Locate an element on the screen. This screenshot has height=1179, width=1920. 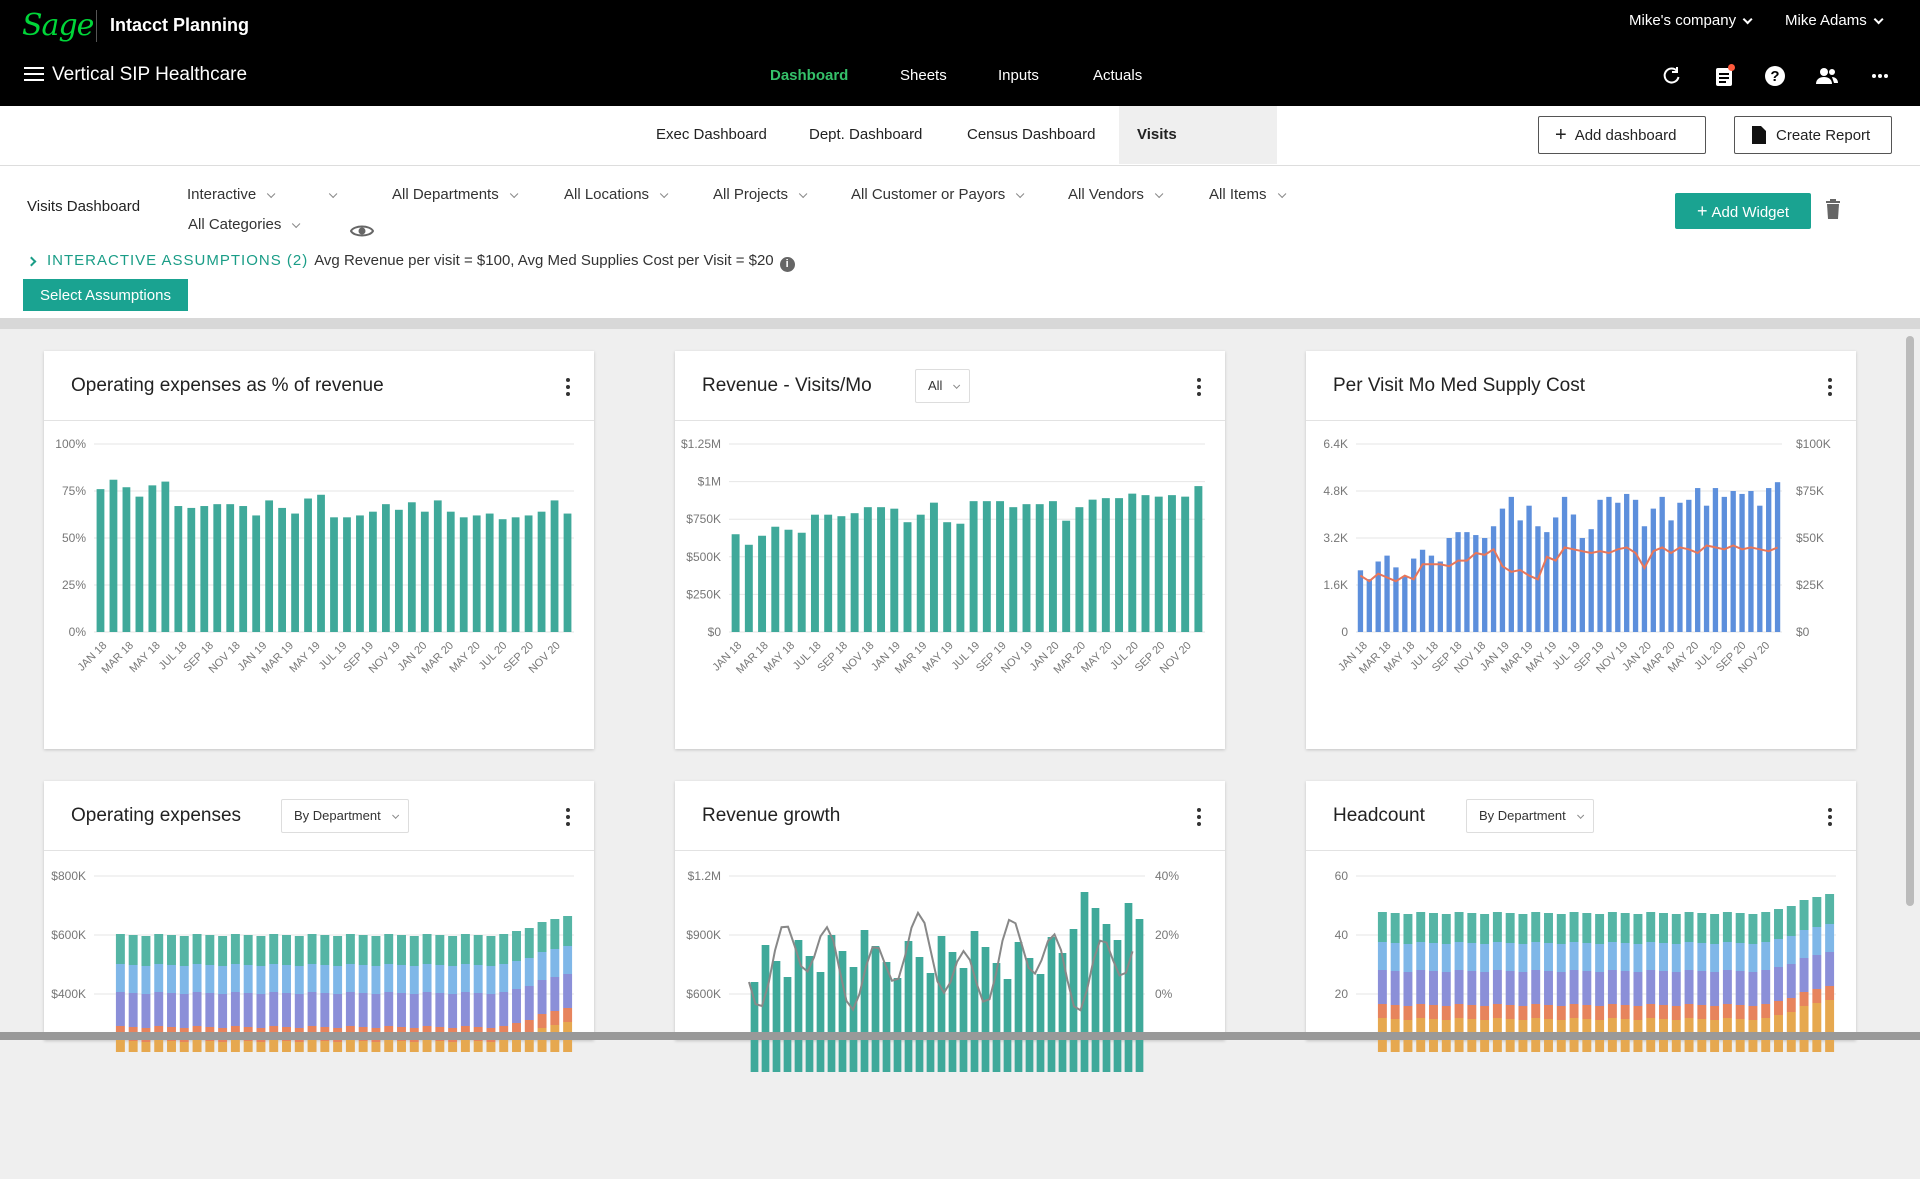
eye-icon is located at coordinates (362, 231).